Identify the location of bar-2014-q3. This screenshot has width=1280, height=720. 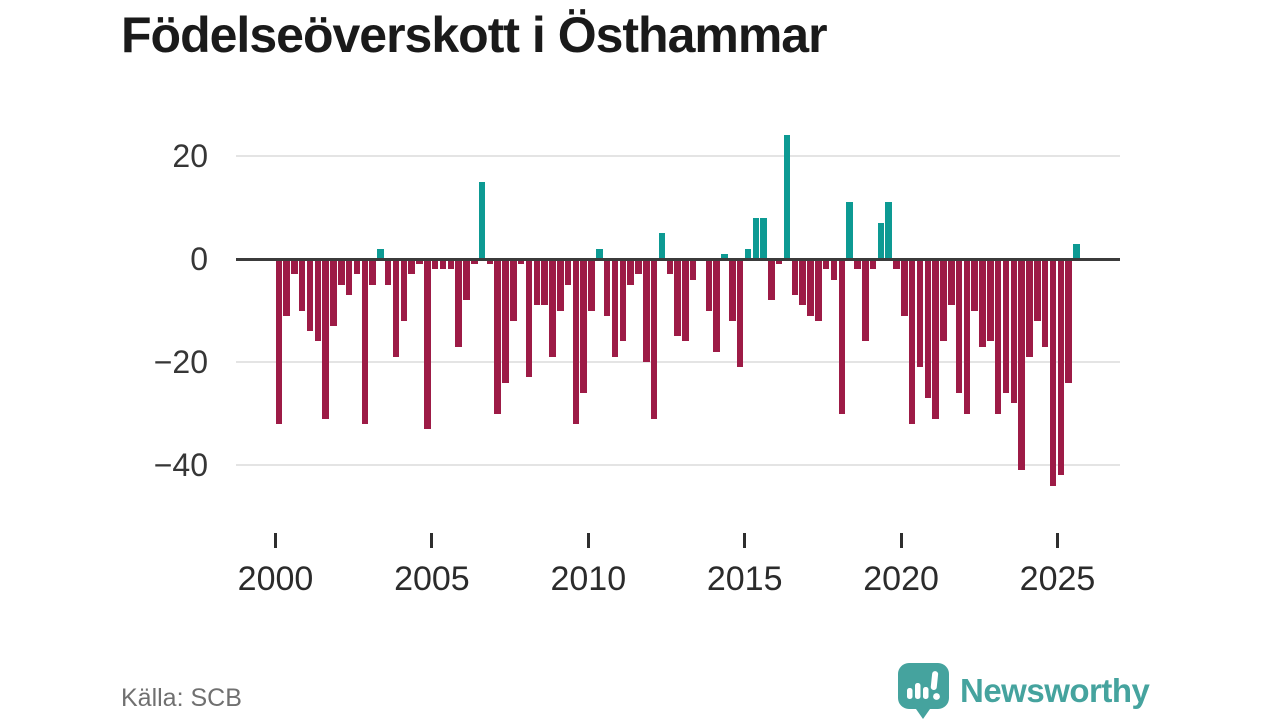
(732, 290).